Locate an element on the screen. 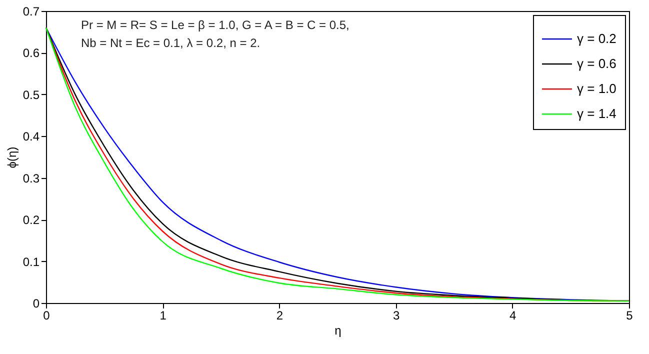  legend-label: γ = 0.6 is located at coordinates (596, 63).